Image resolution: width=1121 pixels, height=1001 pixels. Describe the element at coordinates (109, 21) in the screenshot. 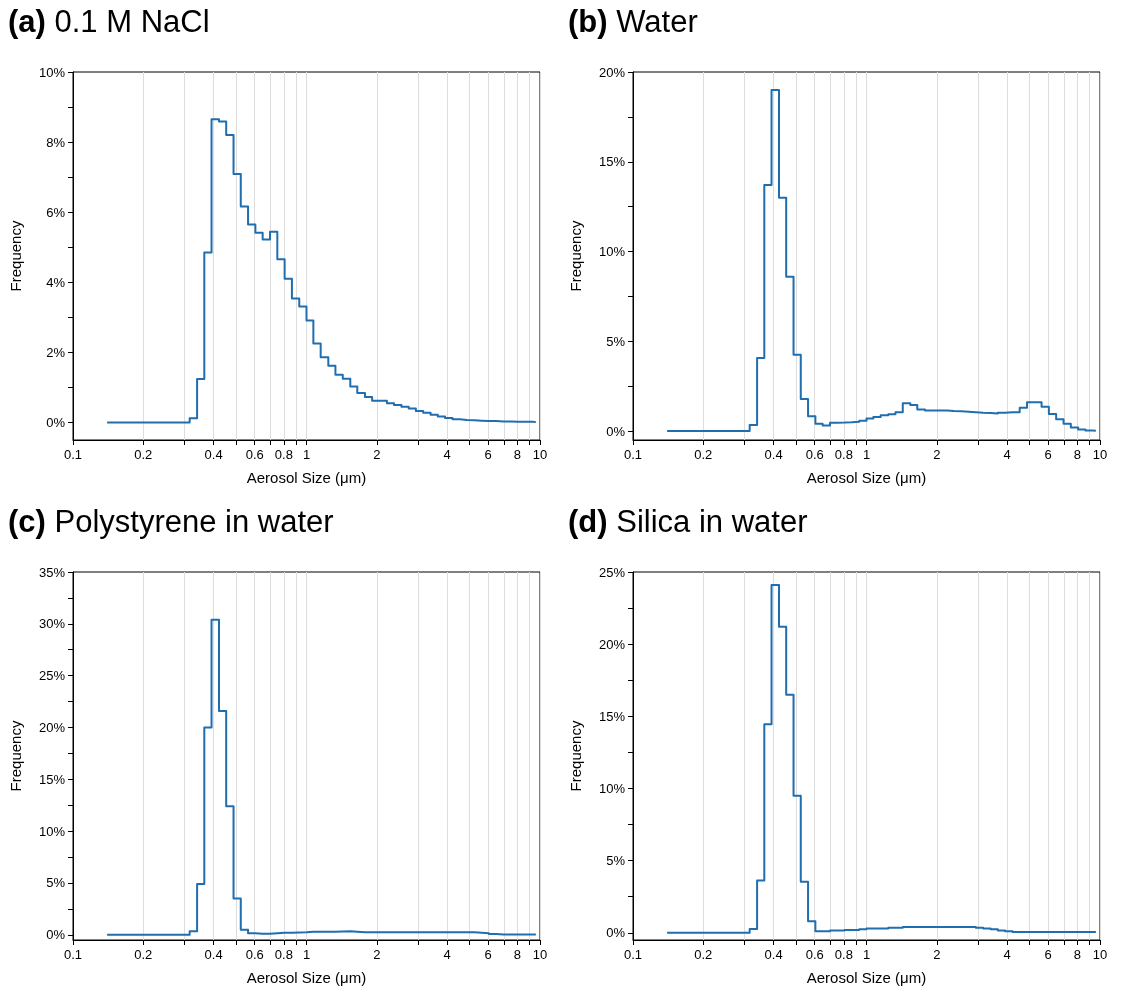

I see `chart-title: (a) 0.1 M NaCl` at that location.